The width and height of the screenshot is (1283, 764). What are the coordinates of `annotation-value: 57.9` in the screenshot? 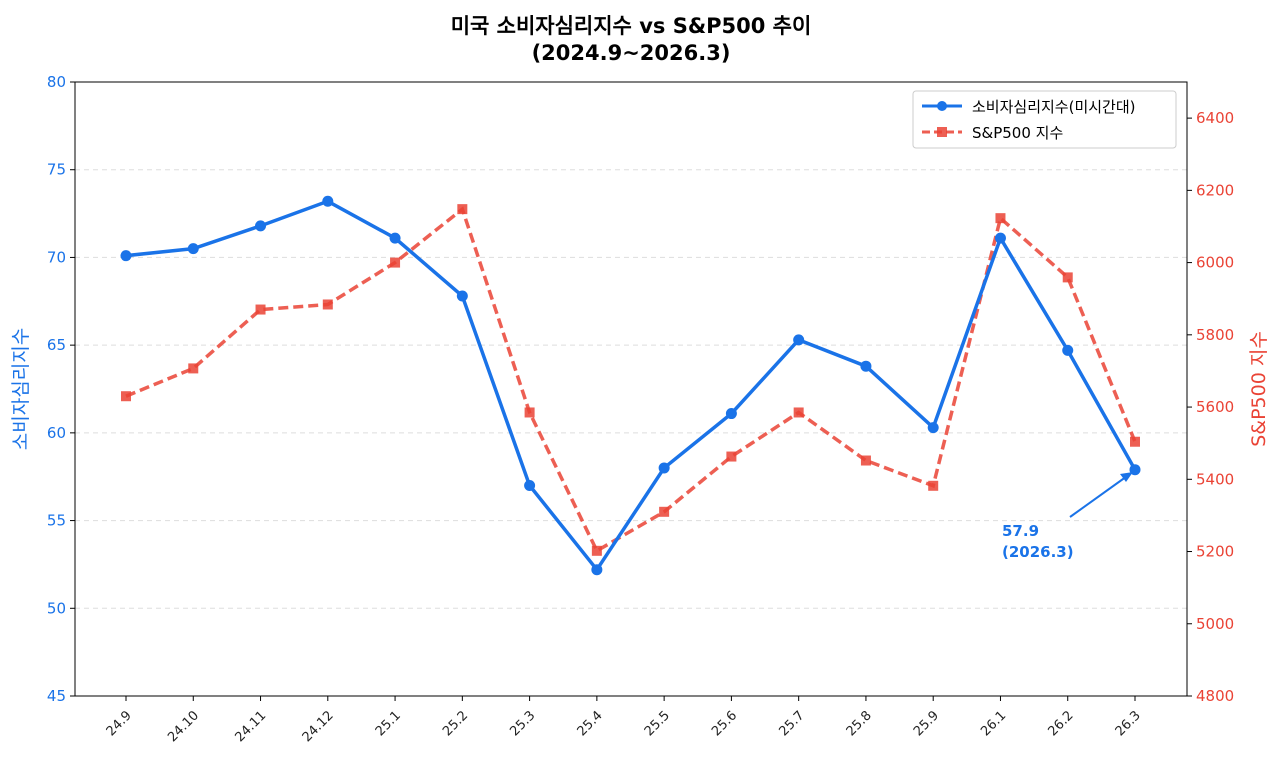 It's located at (1020, 531).